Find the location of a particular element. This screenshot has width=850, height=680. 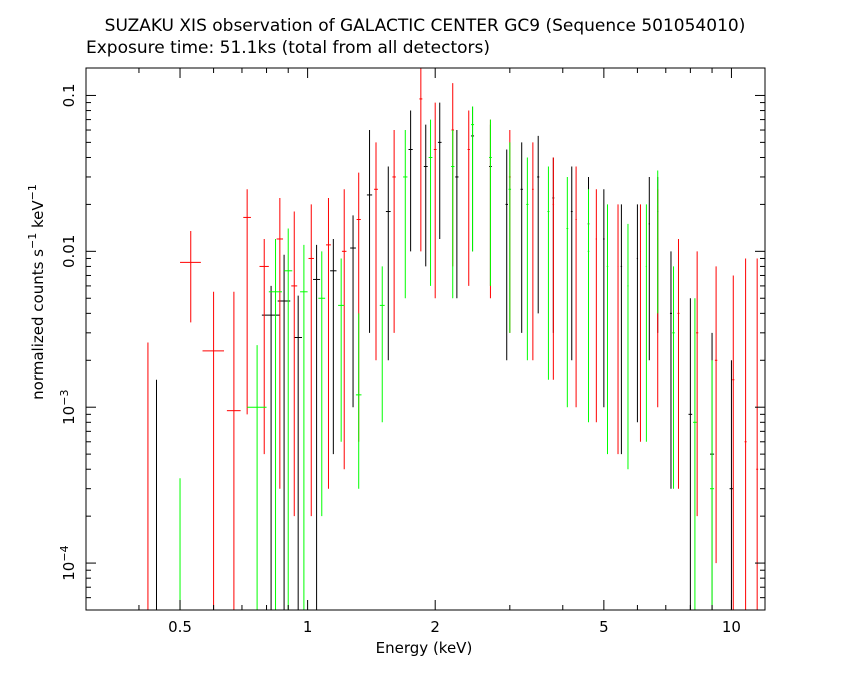

y-tick-label-sup: −3 is located at coordinates (64, 398).